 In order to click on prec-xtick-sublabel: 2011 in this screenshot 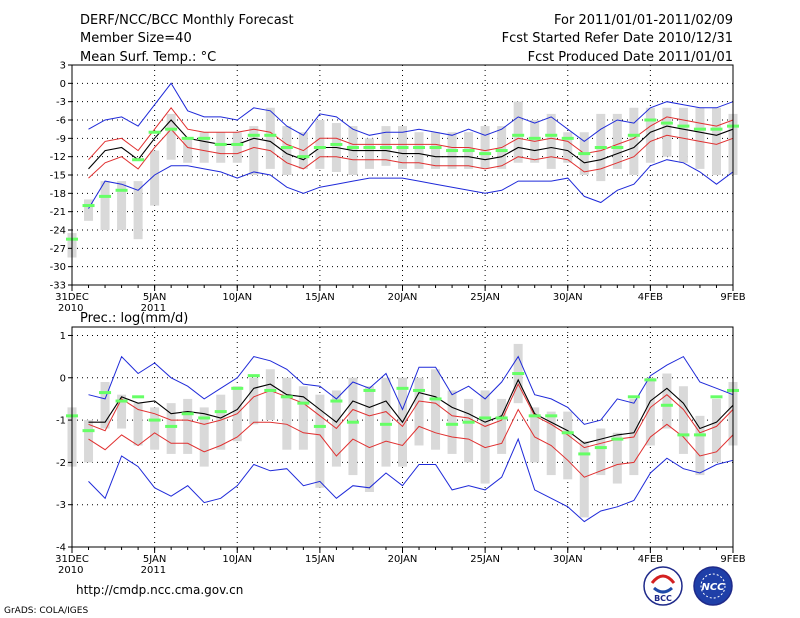, I will do `click(153, 570)`.